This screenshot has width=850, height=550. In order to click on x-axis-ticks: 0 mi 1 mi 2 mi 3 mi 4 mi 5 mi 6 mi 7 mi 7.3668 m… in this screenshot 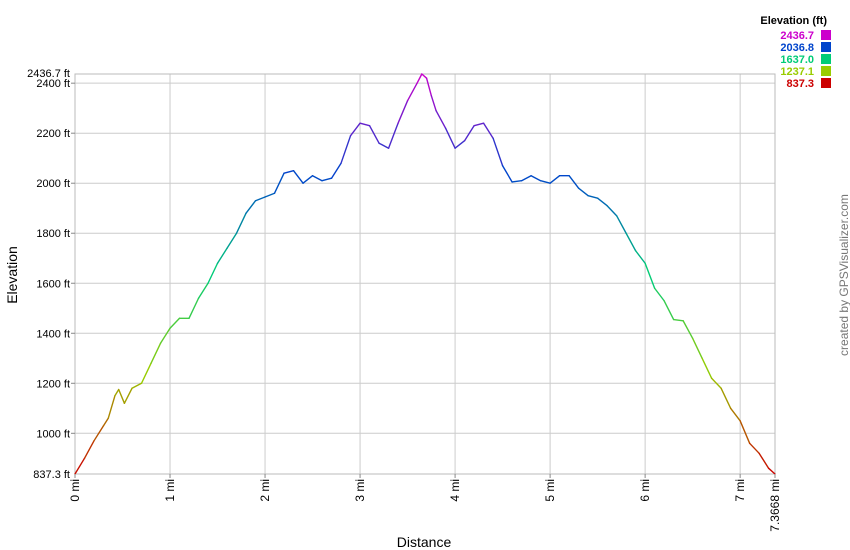, I will do `click(425, 503)`.